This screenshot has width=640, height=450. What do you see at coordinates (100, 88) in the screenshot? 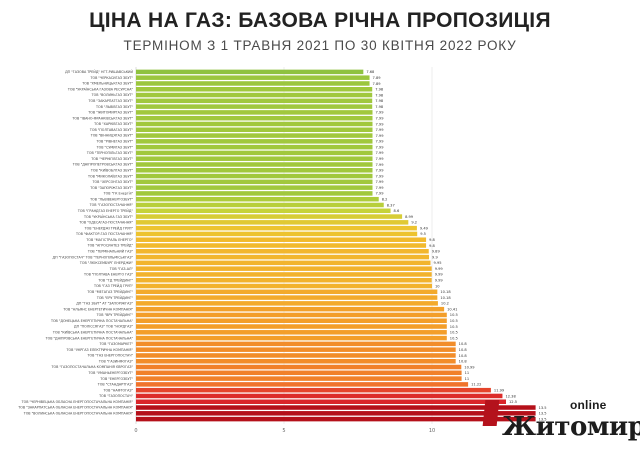
I see `category-label: ТОВ "УКРАЇНСЬКА ГАЗОВА РЕСУРСНА"` at bounding box center [100, 88].